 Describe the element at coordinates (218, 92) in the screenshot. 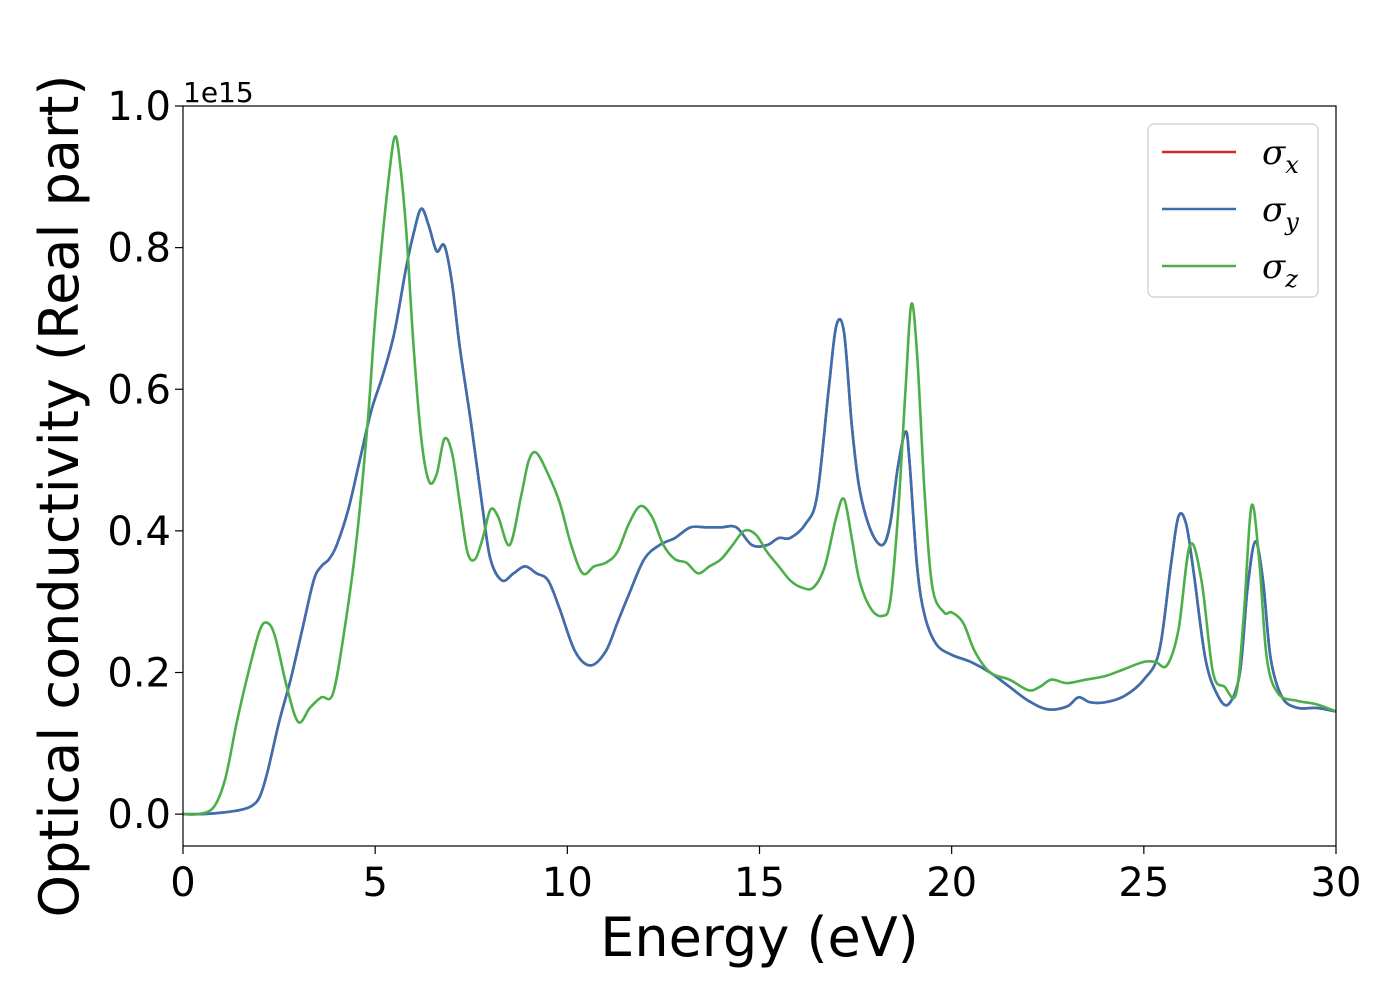

I see `y-axis-offset-label: 1e15` at that location.